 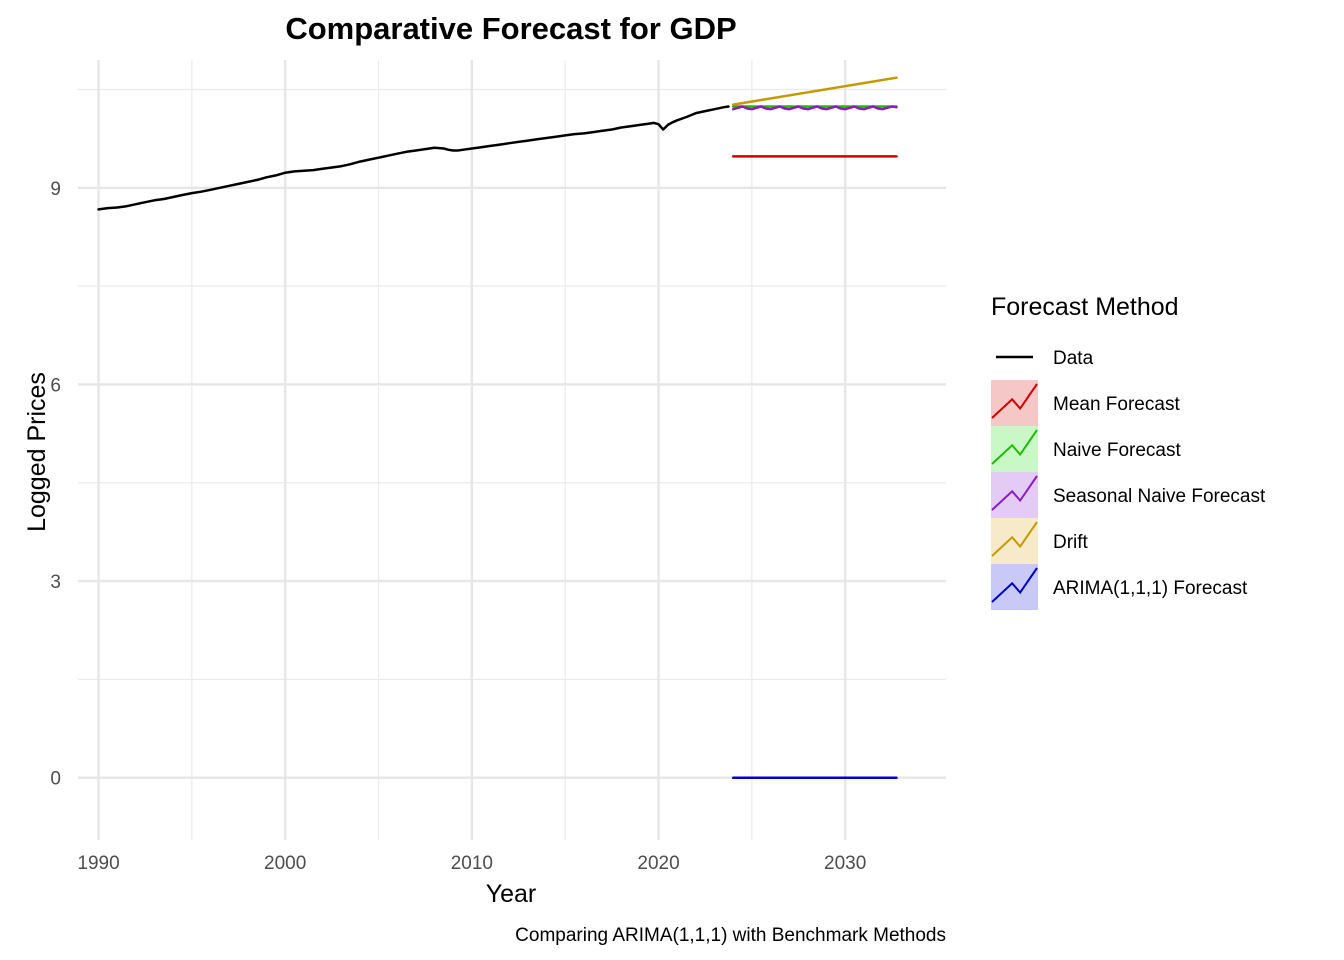 I want to click on y-axis-title: Logged Prices, so click(x=37, y=452).